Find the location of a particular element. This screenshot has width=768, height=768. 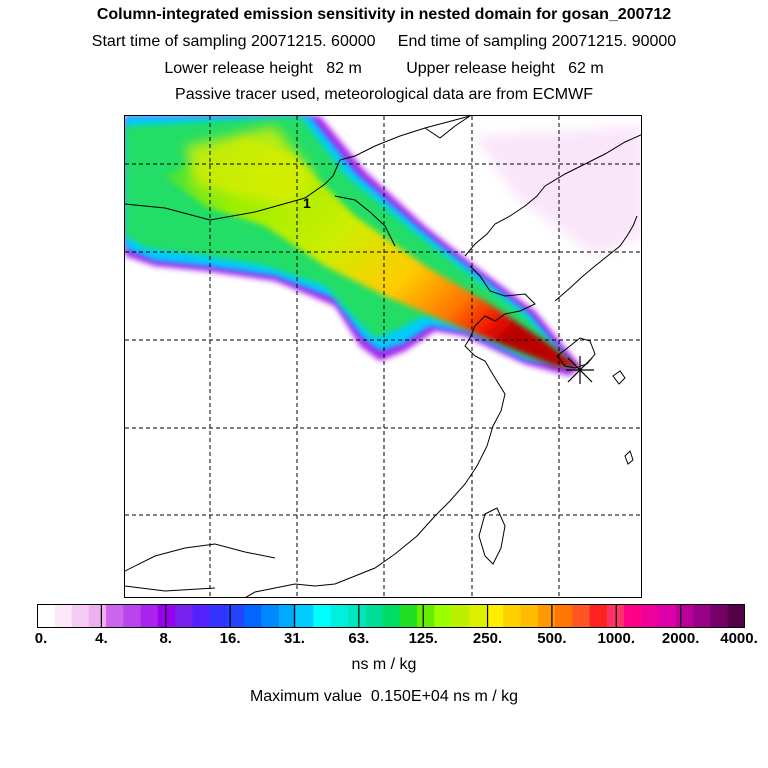

colorbar-tick-label: 8. is located at coordinates (165, 638).